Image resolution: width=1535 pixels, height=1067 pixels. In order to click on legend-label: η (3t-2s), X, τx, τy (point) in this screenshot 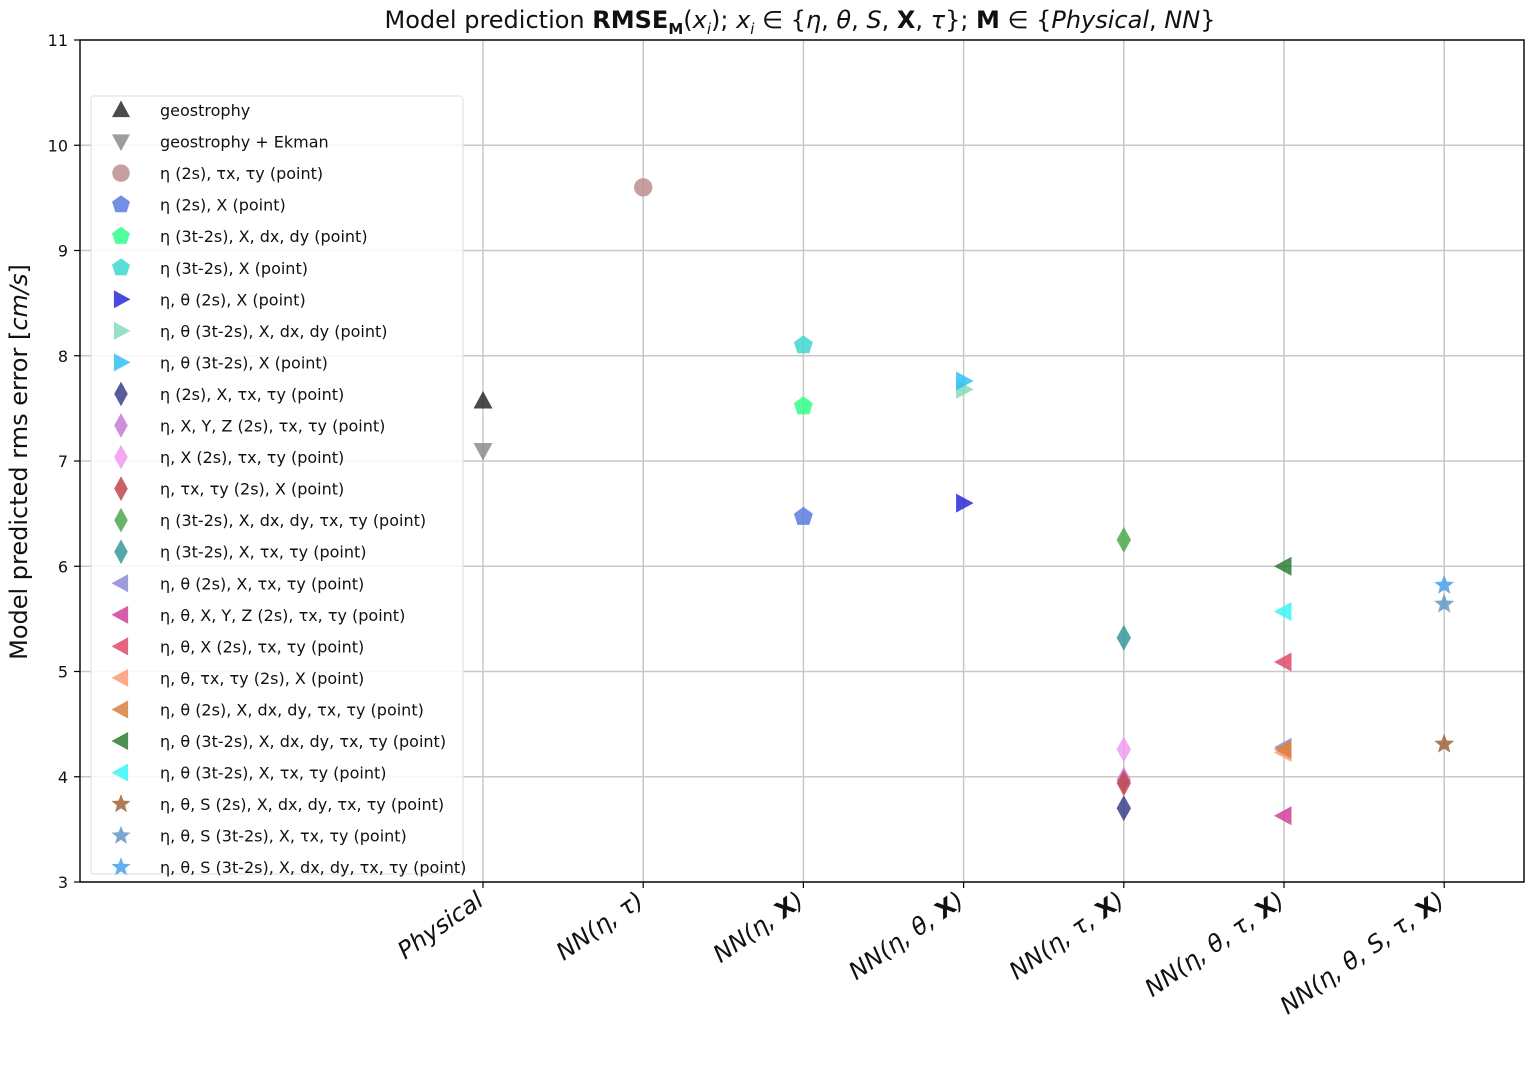, I will do `click(263, 552)`.